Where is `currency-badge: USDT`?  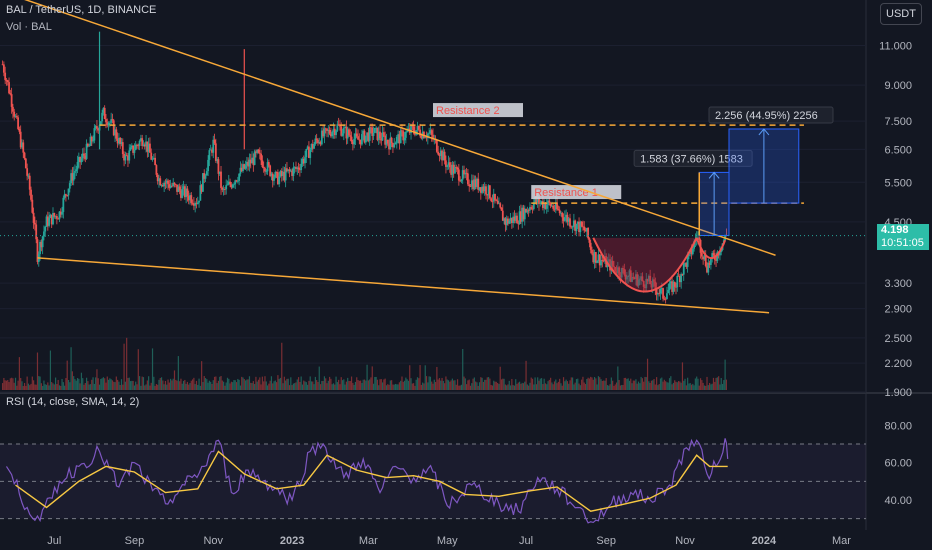 currency-badge: USDT is located at coordinates (901, 14).